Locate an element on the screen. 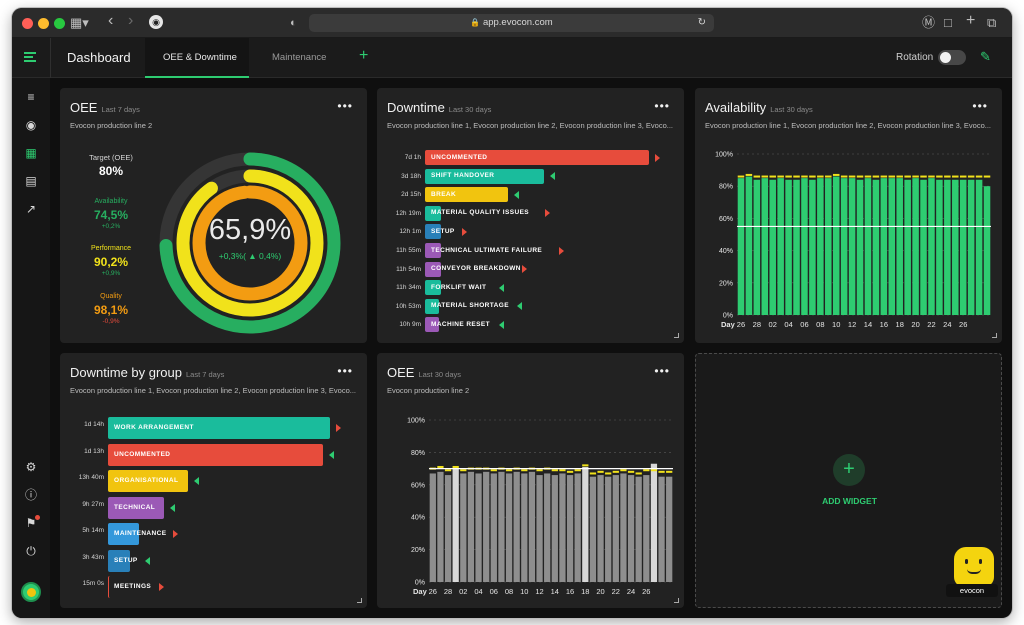 The height and width of the screenshot is (625, 1024). gear-icon: ⚙ is located at coordinates (31, 467).